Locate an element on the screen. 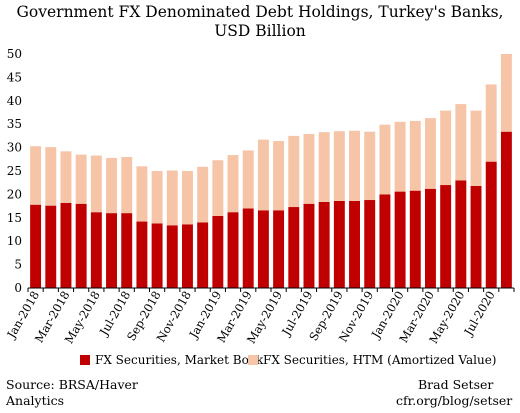  bar-htm-Dec-2019 is located at coordinates (385, 159).